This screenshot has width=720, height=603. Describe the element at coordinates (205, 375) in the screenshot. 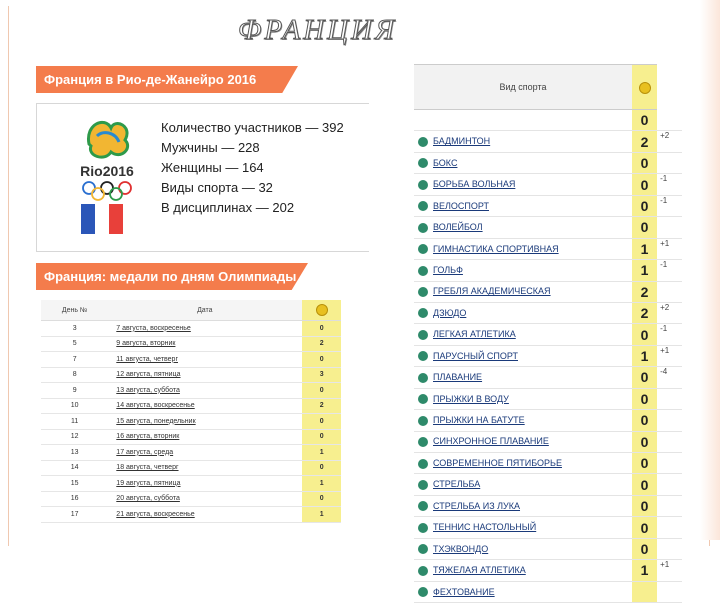

I see `cell-date-link: 12 августа, пятница` at that location.